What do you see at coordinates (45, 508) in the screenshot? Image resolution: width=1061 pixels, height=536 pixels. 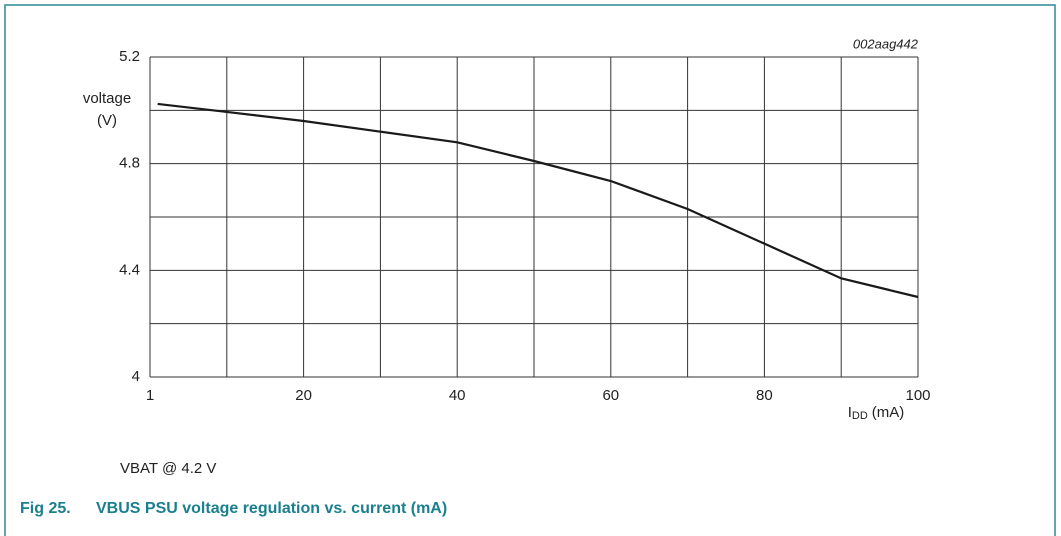 I see `caption-number: Fig 25.` at bounding box center [45, 508].